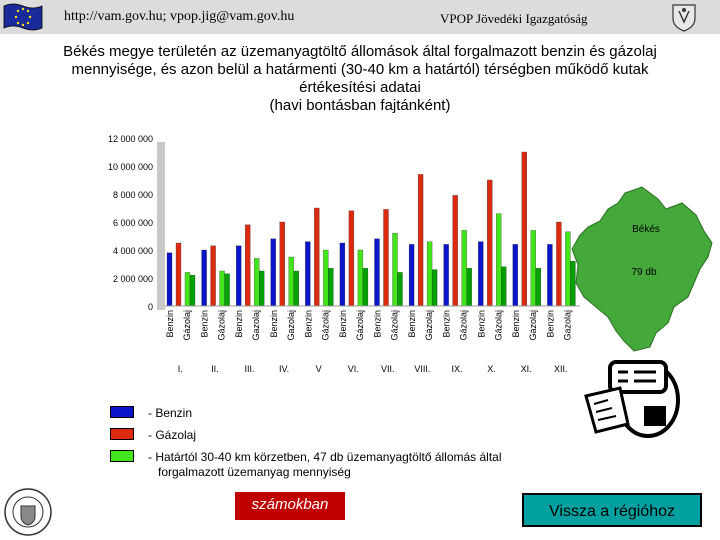 This screenshot has height=540, width=720. I want to click on bekes-county-map: Békés 79 db, so click(642, 269).